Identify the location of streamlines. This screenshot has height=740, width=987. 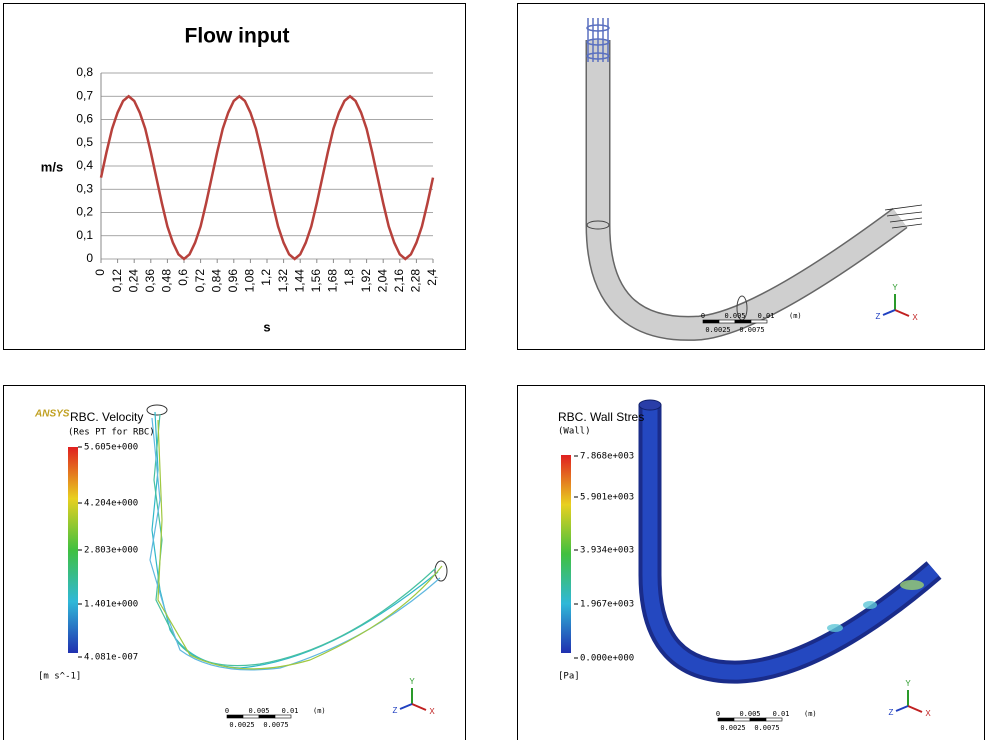
(296, 541).